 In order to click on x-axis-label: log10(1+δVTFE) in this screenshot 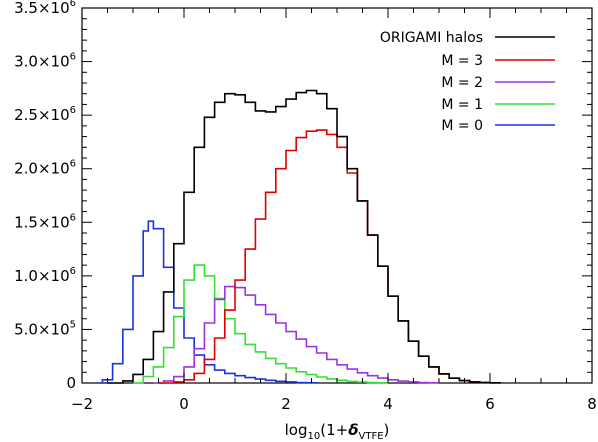, I will do `click(337, 431)`.